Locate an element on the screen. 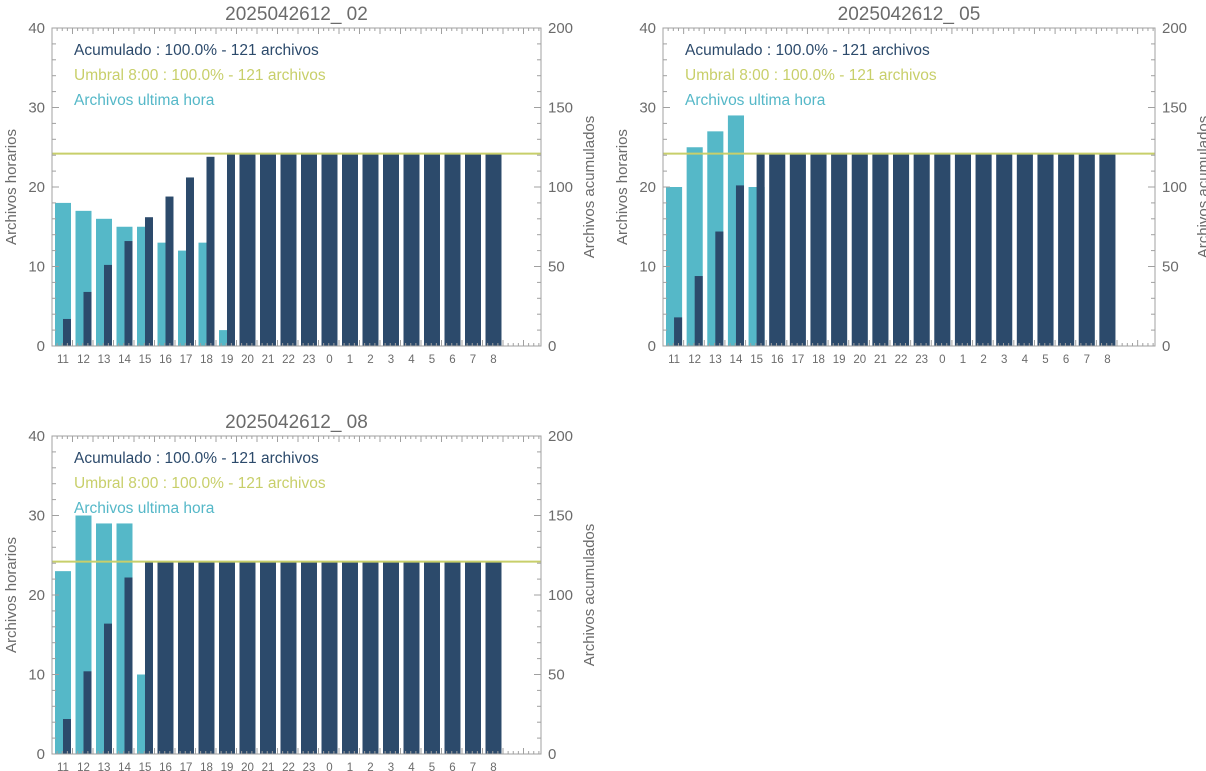 The height and width of the screenshot is (771, 1206). right-tick-label: 100 is located at coordinates (560, 595).